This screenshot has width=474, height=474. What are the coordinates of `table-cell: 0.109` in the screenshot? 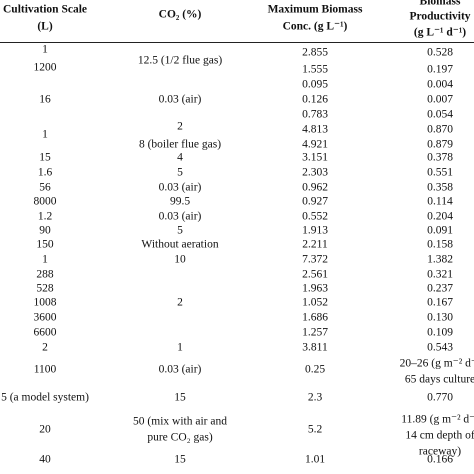 It's located at (440, 332).